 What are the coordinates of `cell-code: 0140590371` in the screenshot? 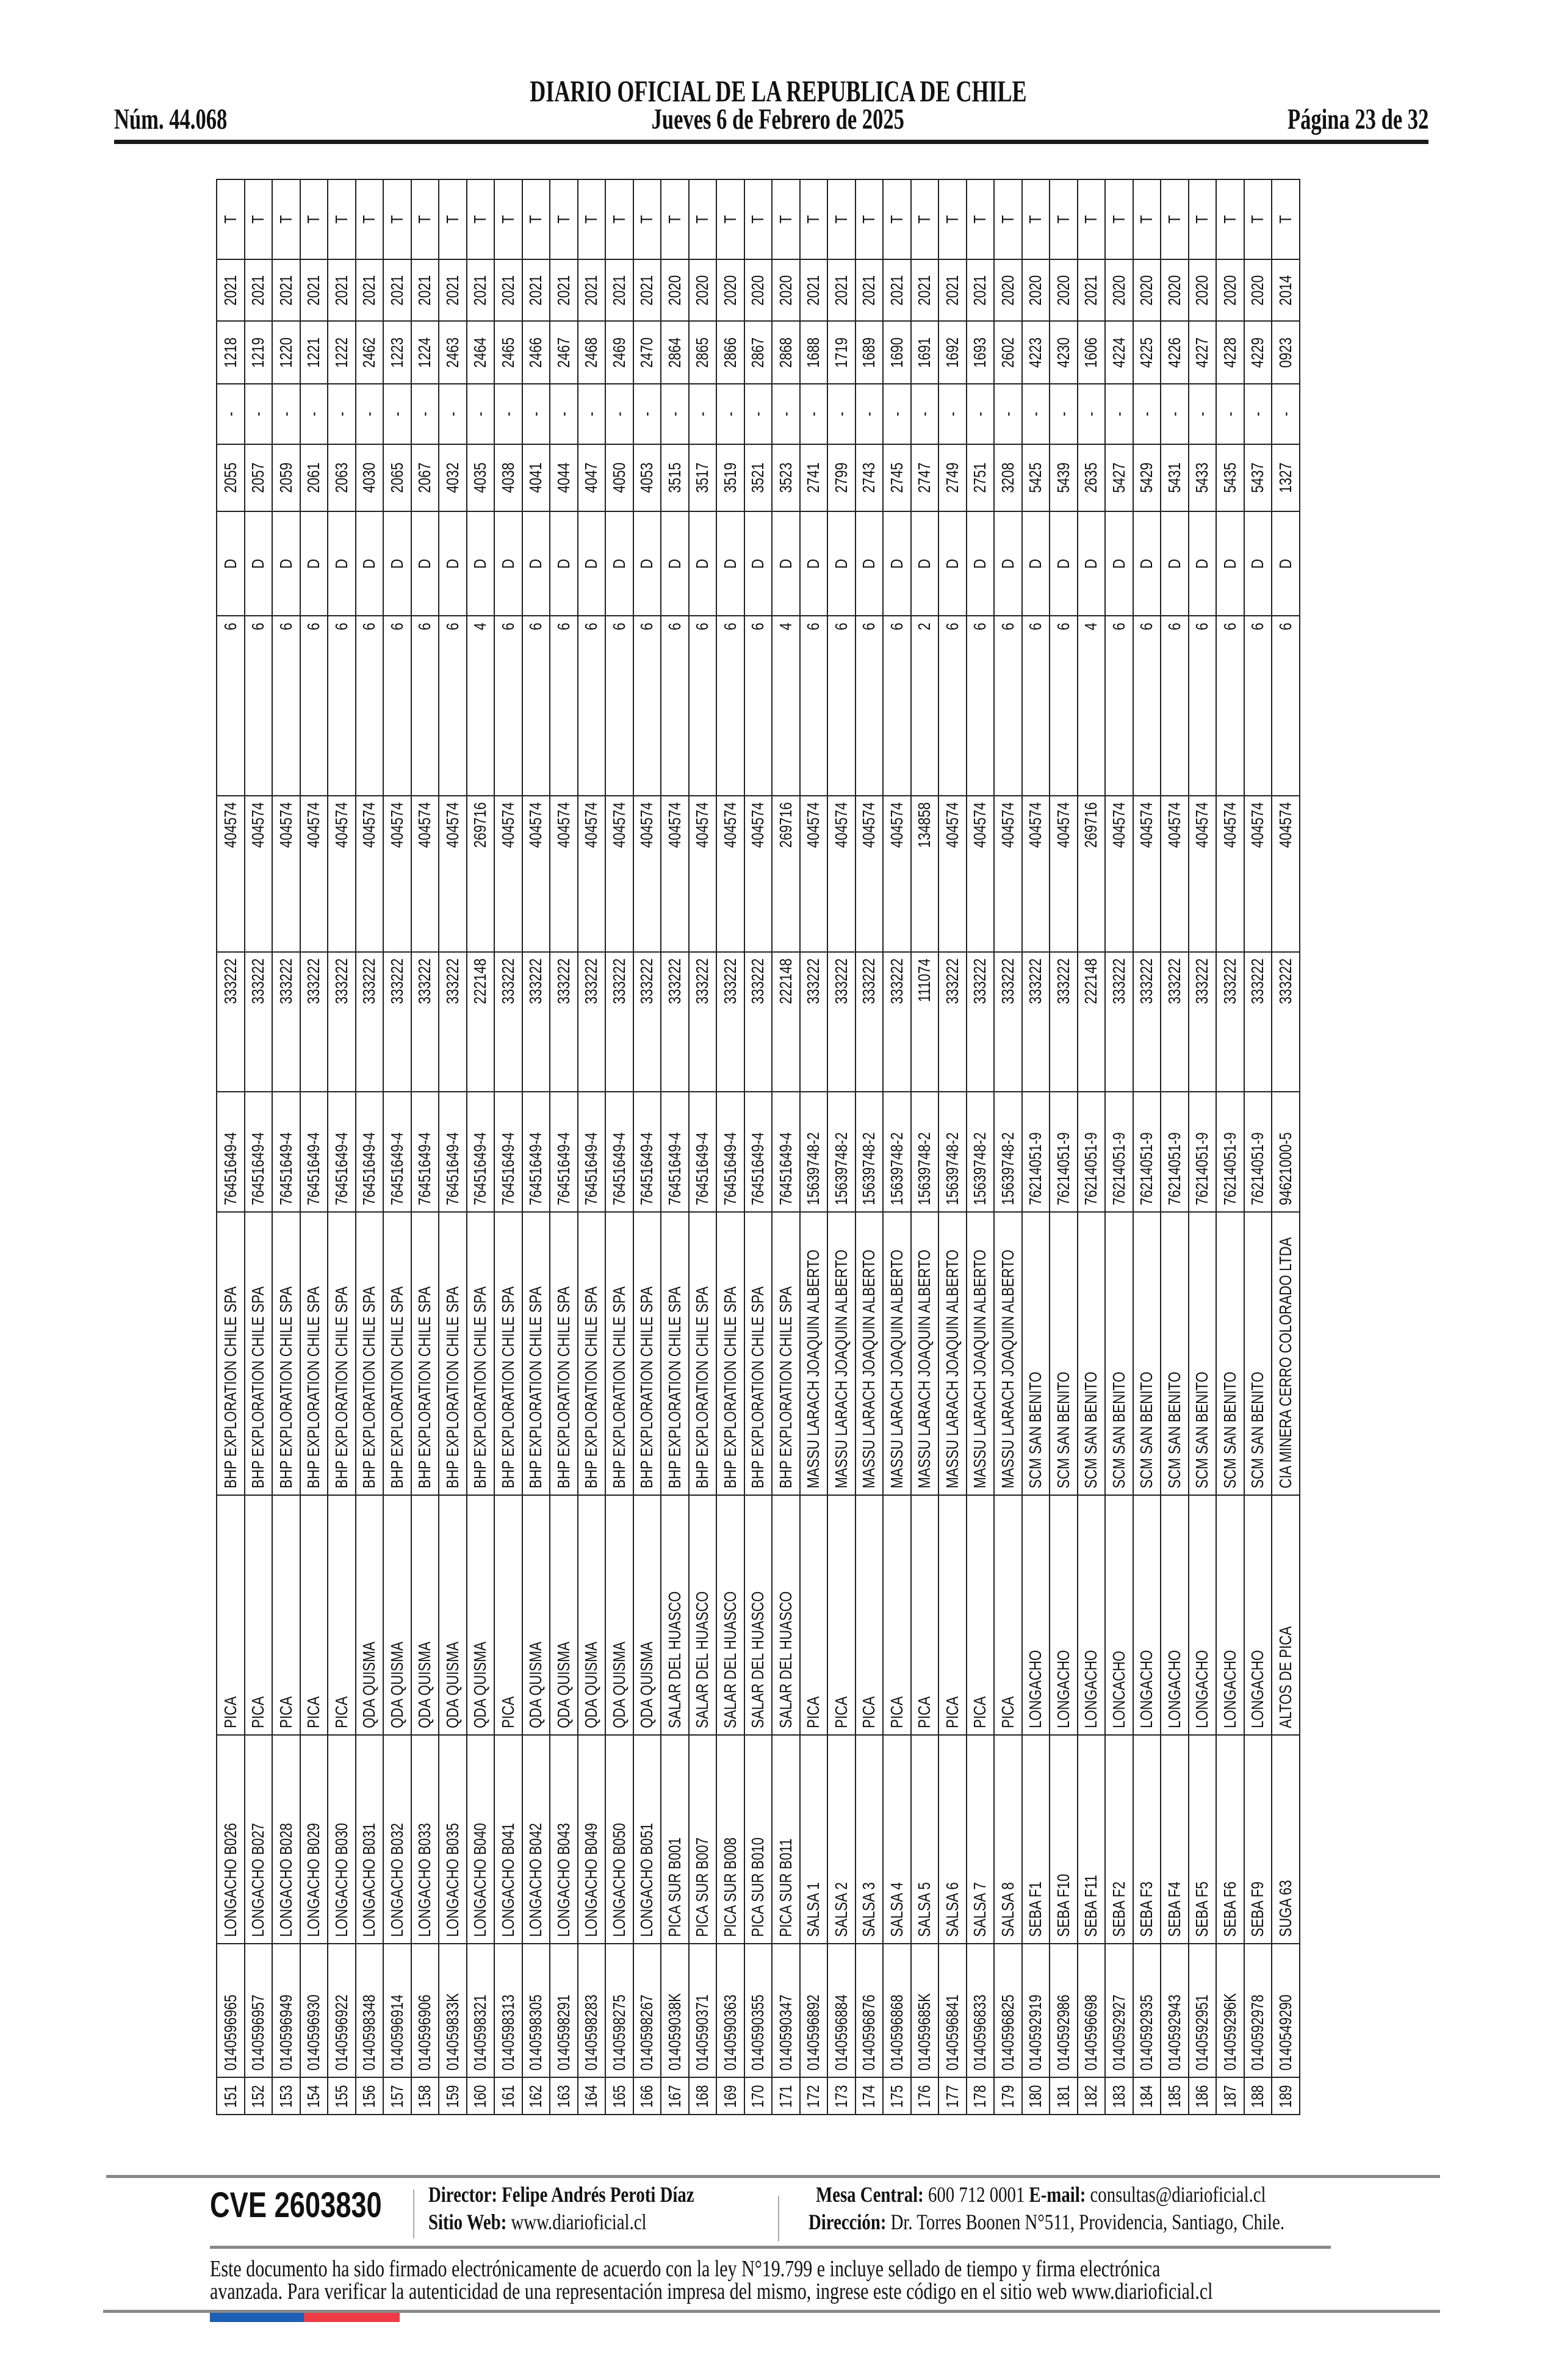 It's located at (702, 2011).